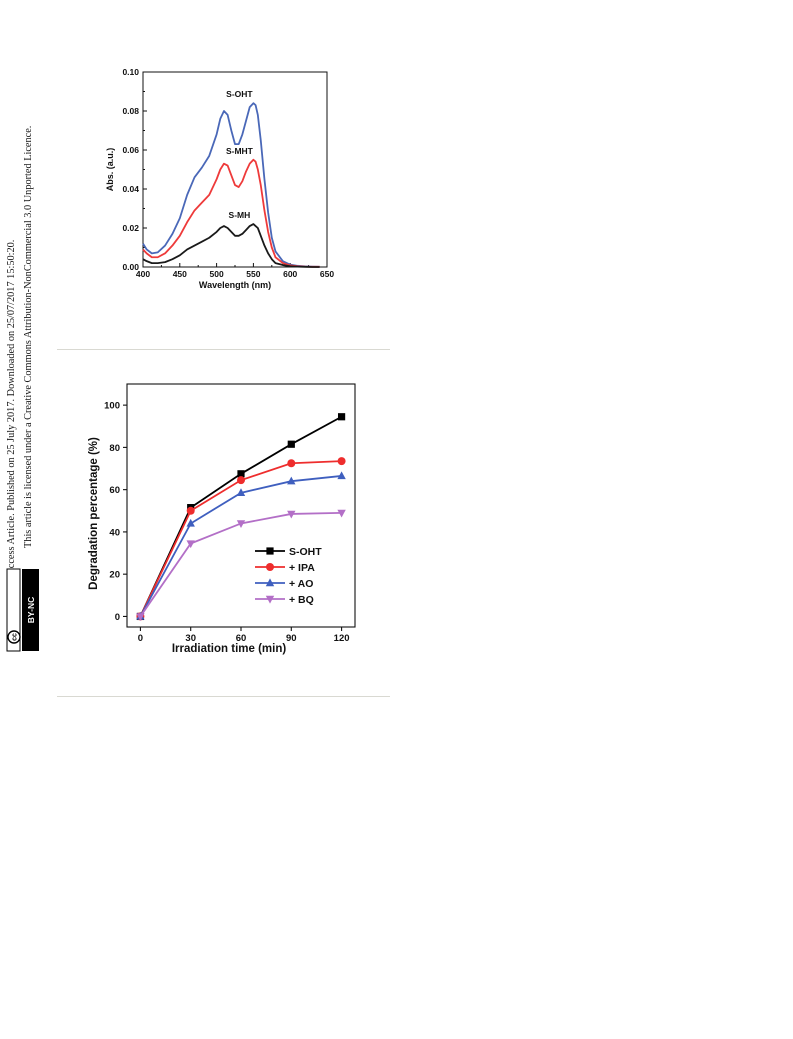  Describe the element at coordinates (143, 274) in the screenshot. I see `absorbance-x-tick-label: 400` at that location.